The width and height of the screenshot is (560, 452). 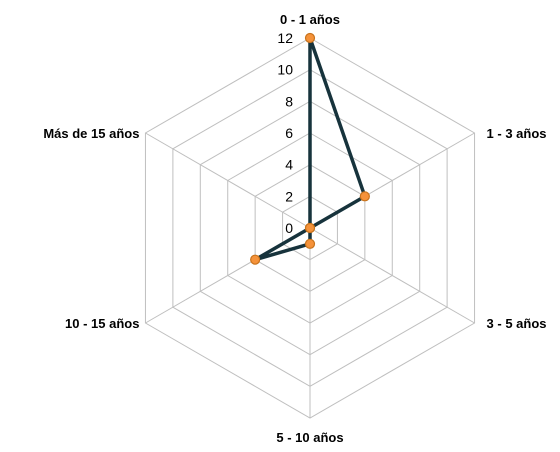 I want to click on tick-label: 2, so click(x=289, y=196).